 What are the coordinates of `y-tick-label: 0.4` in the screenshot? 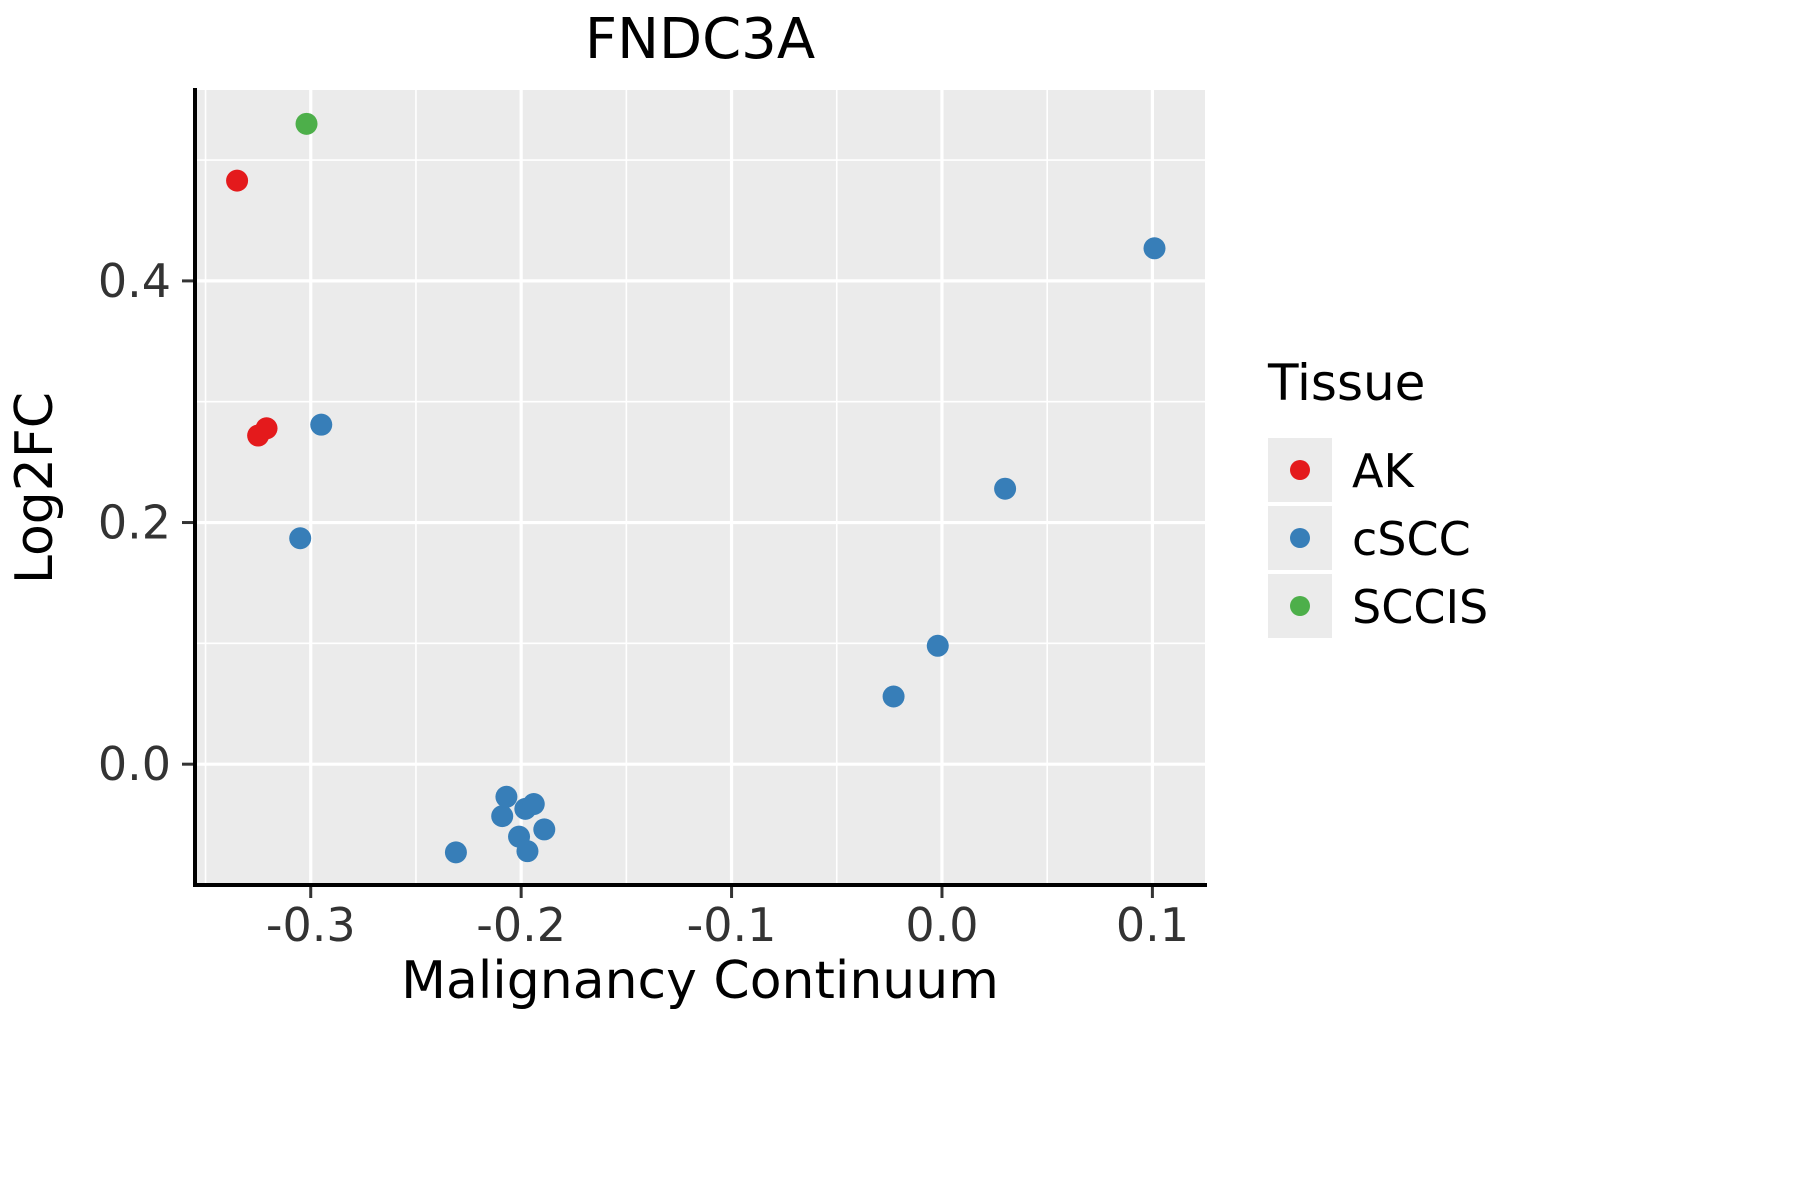 It's located at (134, 281).